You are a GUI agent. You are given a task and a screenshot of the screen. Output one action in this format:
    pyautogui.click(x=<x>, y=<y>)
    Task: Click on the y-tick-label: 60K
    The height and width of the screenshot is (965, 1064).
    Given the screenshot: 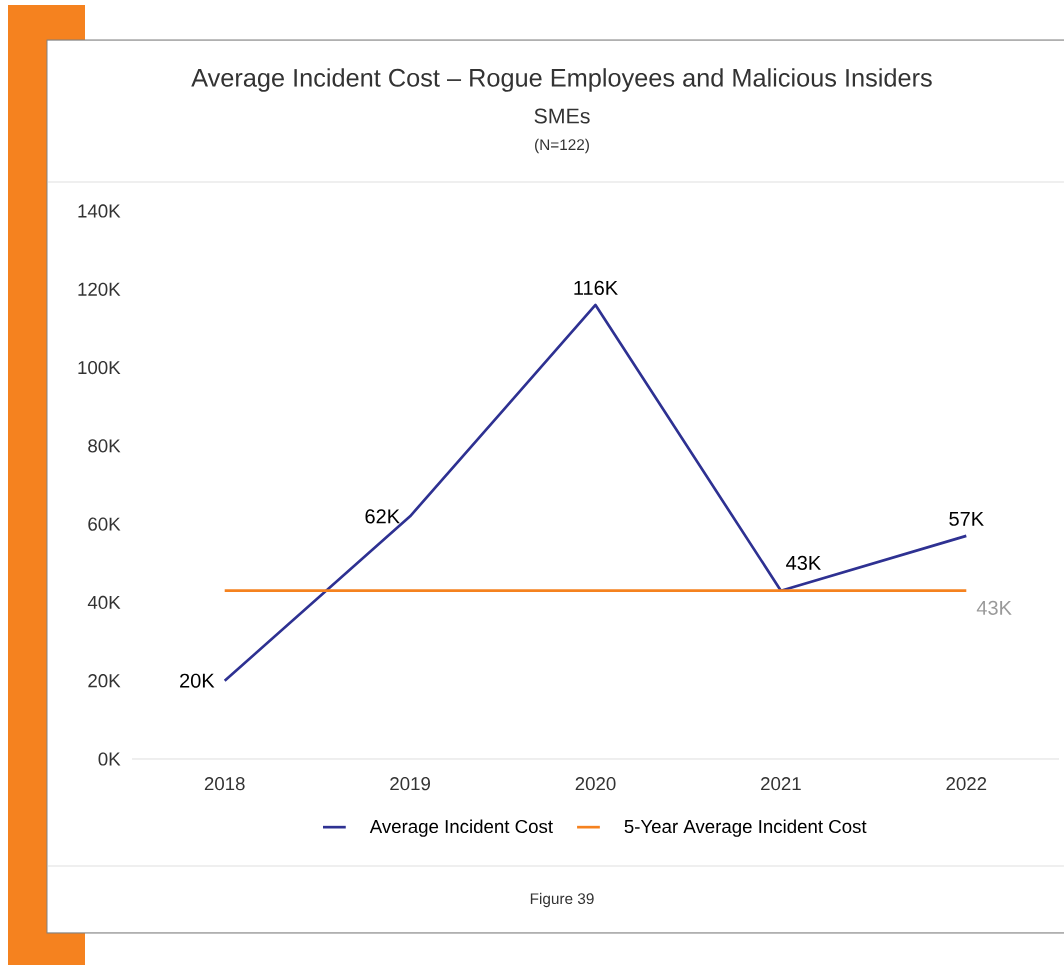 What is the action you would take?
    pyautogui.click(x=104, y=524)
    